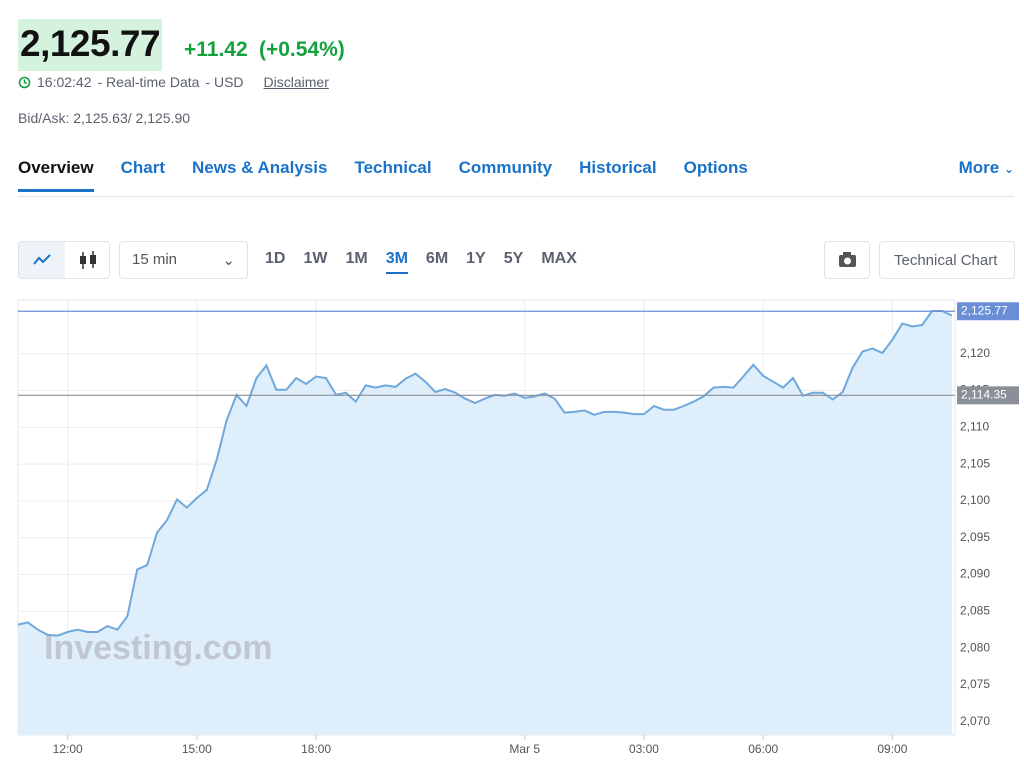 The image size is (1024, 762). Describe the element at coordinates (68, 749) in the screenshot. I see `x-tick-label: 12:00` at that location.